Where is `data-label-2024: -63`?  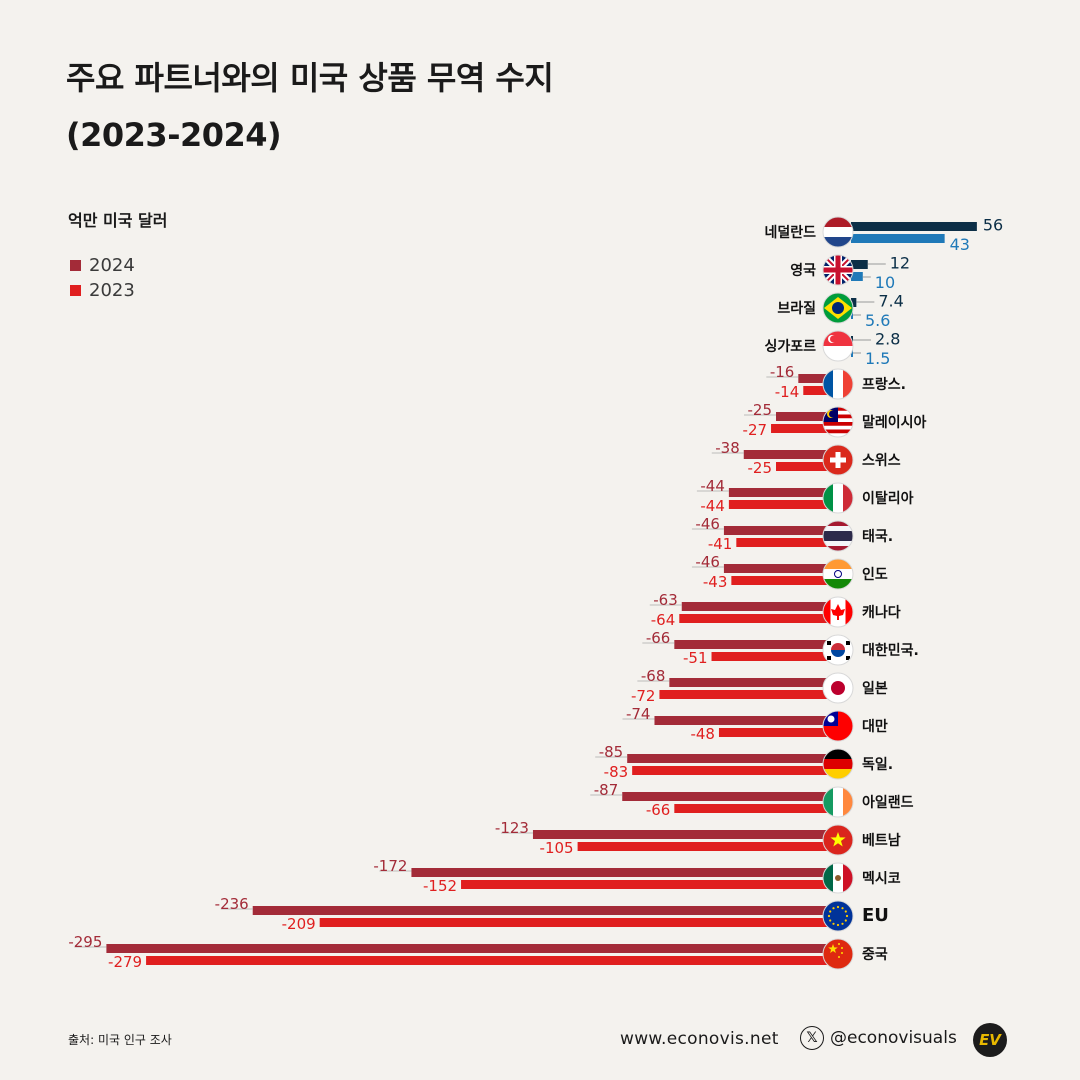
data-label-2024: -63 is located at coordinates (665, 600).